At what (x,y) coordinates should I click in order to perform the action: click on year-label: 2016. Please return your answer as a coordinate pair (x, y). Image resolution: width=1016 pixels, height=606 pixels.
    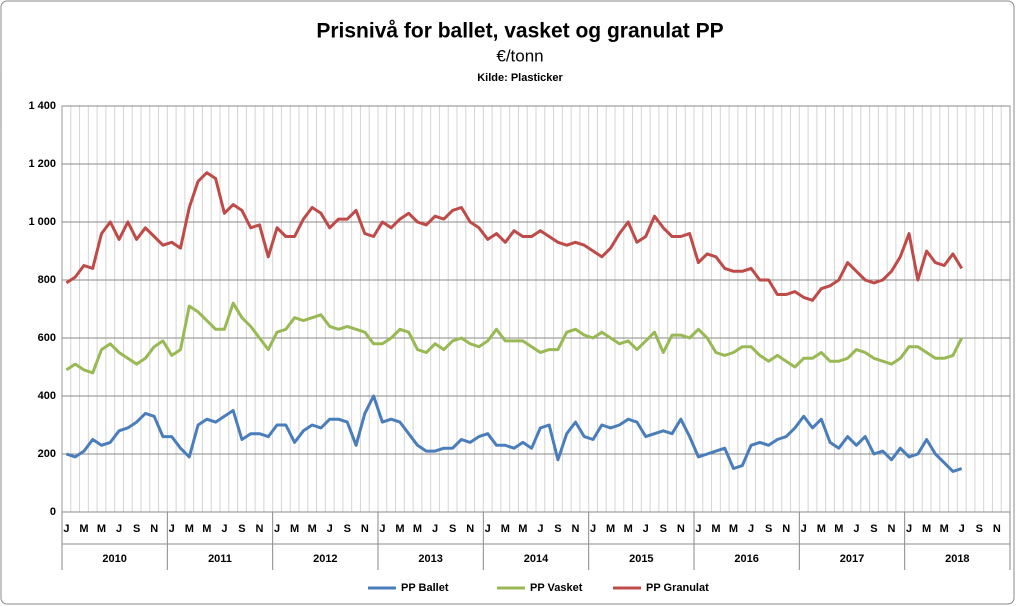
    Looking at the image, I should click on (746, 559).